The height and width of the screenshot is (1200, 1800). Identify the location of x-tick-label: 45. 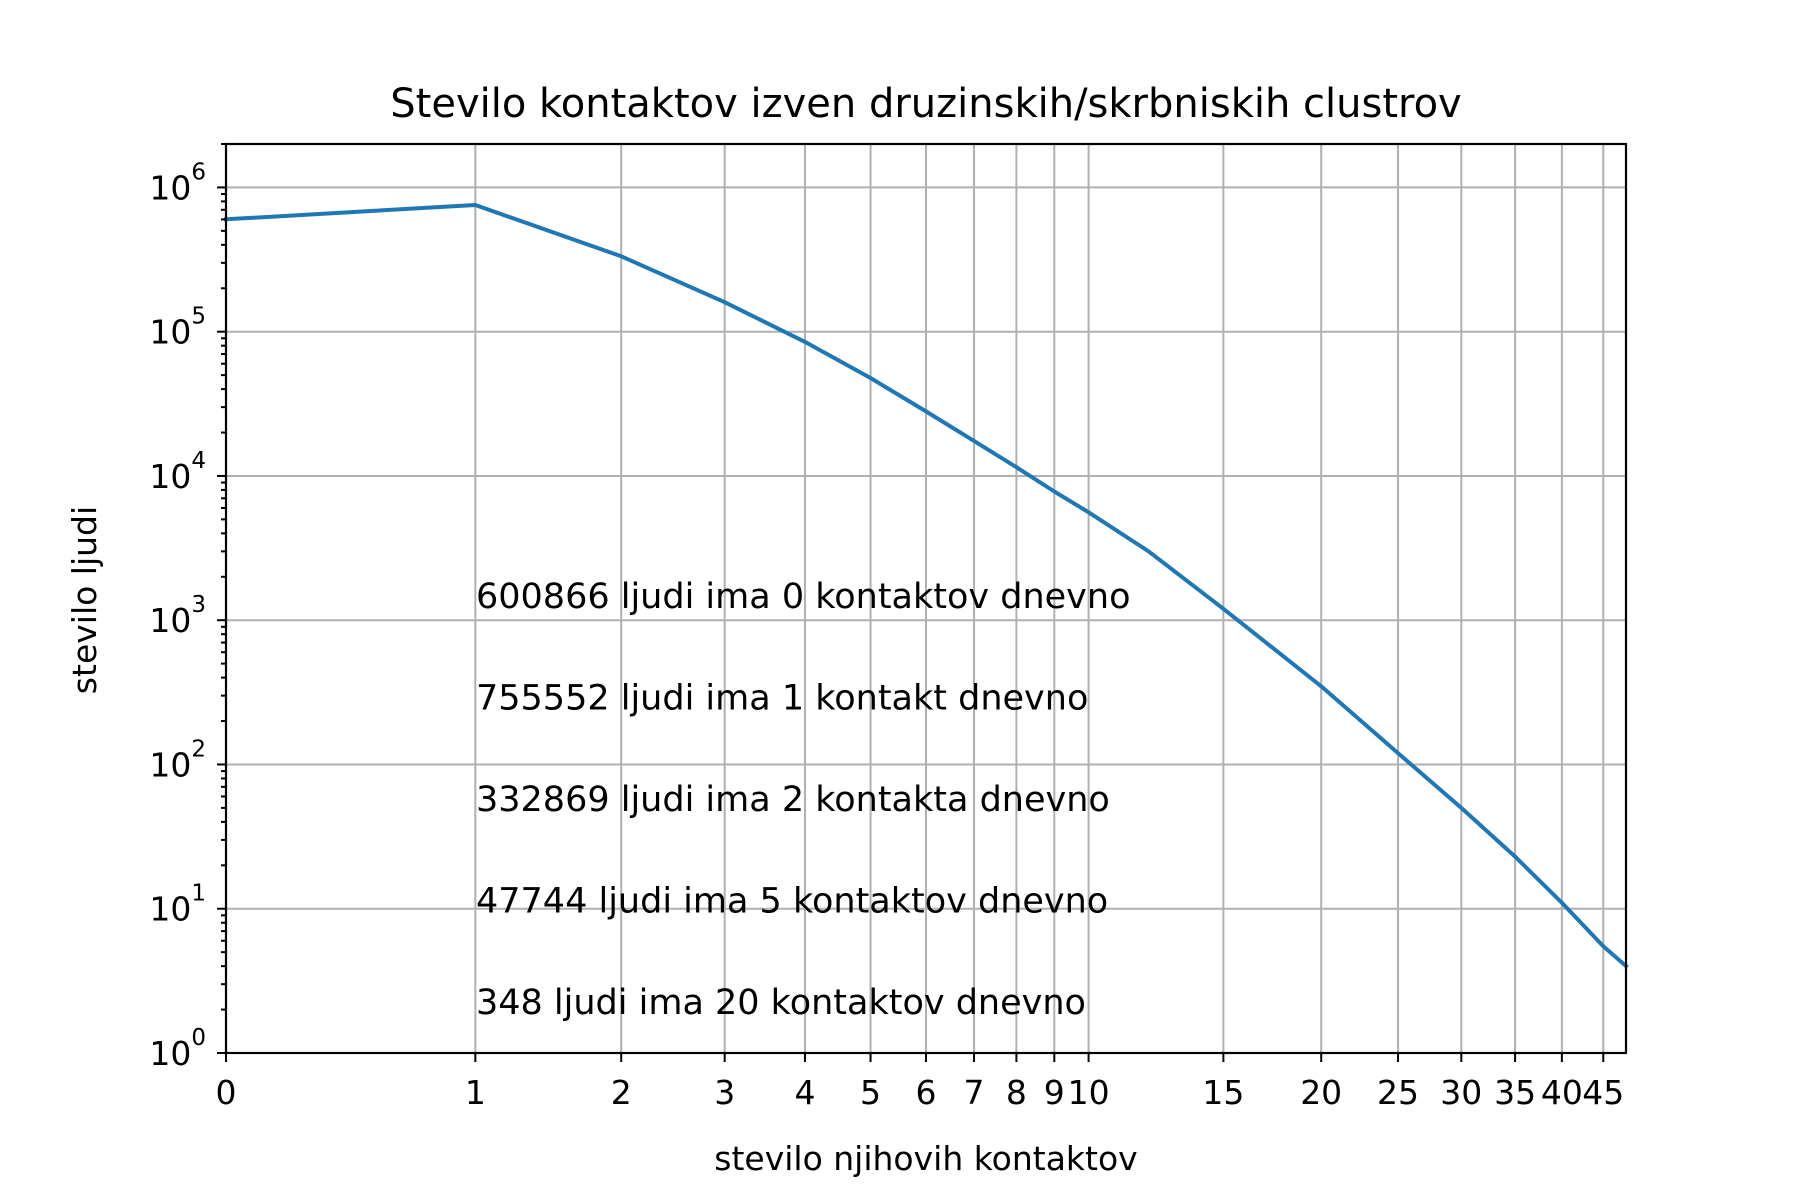
(1603, 1092).